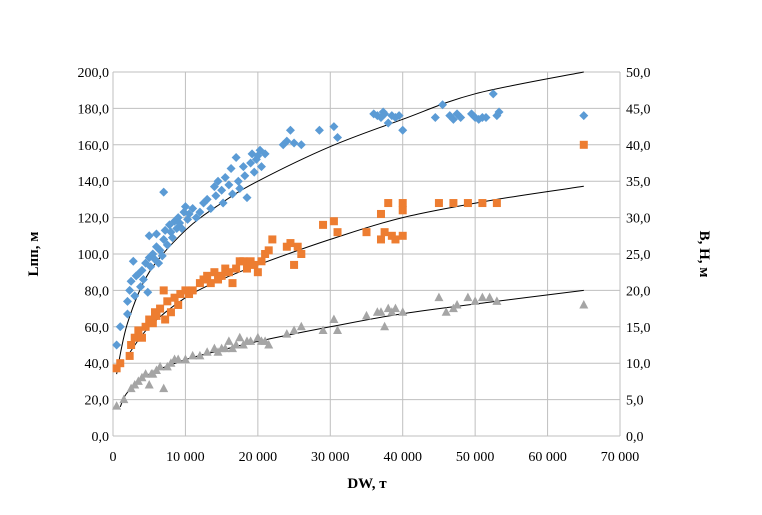 This screenshot has height=515, width=762. What do you see at coordinates (185, 457) in the screenshot?
I see `x-tick-label: 10 000` at bounding box center [185, 457].